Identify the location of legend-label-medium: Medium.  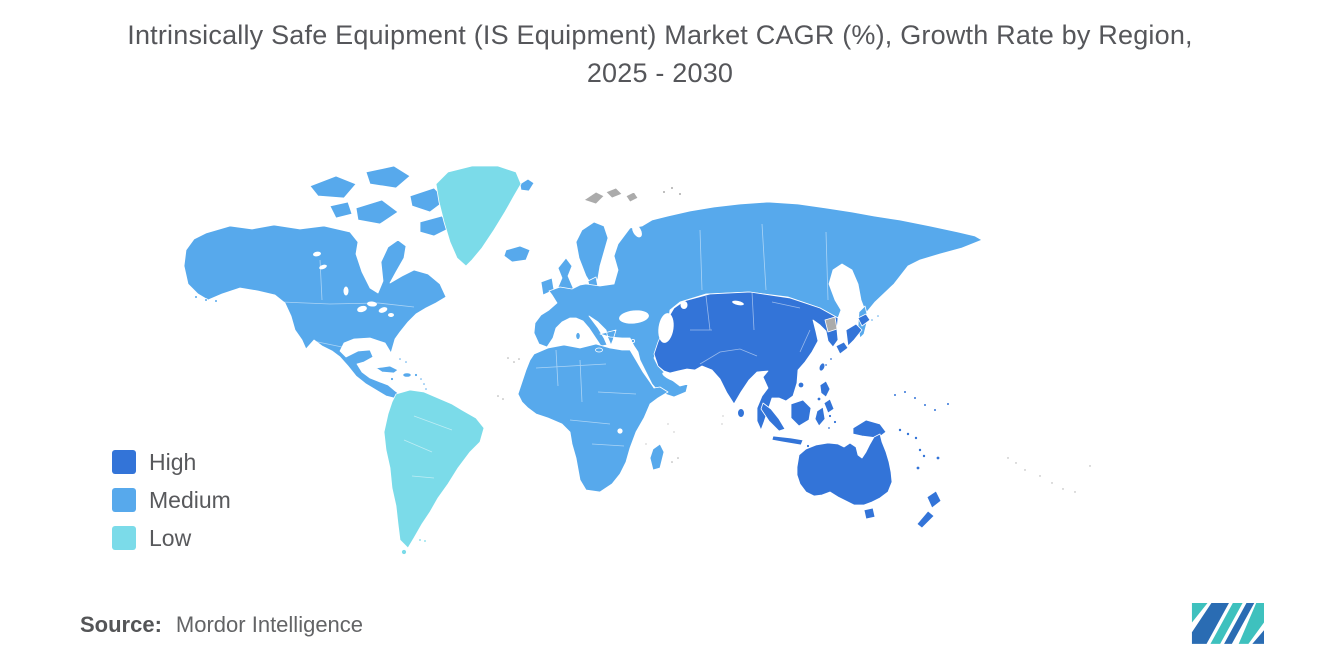
(190, 499).